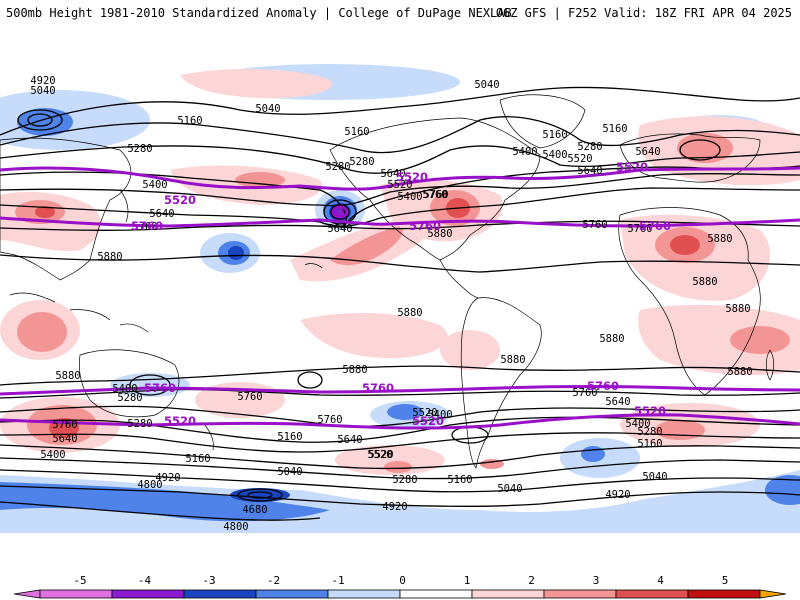 This screenshot has height=600, width=800. I want to click on contour-5640-north, so click(400, 207).